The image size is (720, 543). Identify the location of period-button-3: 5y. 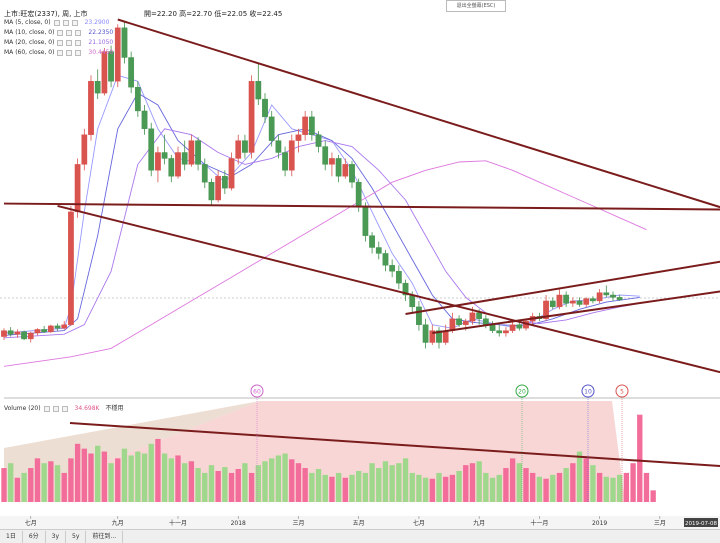
(76, 536).